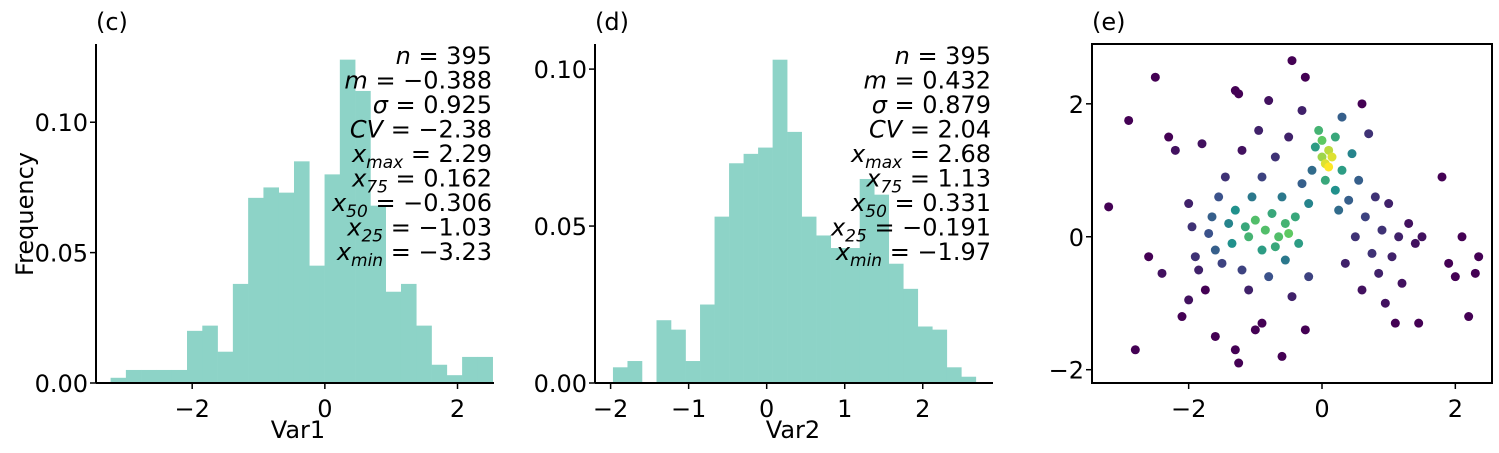 This screenshot has height=453, width=1499. What do you see at coordinates (1455, 409) in the screenshot?
I see `x-tick-label: 2` at bounding box center [1455, 409].